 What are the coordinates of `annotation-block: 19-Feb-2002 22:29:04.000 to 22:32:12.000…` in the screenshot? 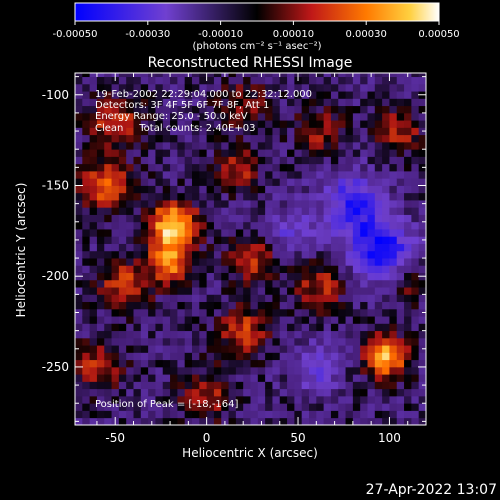 It's located at (203, 111).